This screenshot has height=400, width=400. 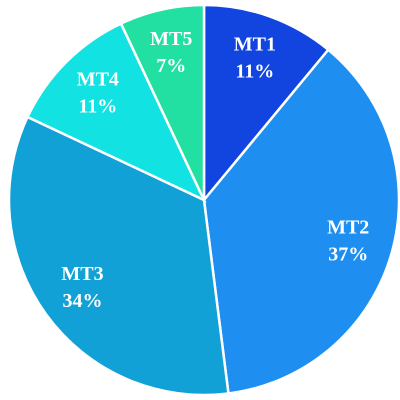 What do you see at coordinates (171, 39) in the screenshot?
I see `slice-label: MT5` at bounding box center [171, 39].